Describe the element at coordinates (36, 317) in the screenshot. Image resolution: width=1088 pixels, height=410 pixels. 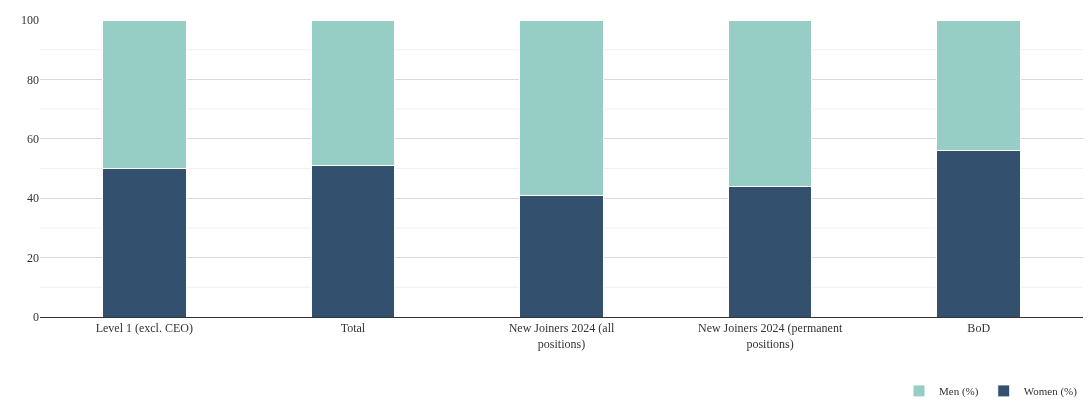
I see `y-tick-label: 0` at that location.